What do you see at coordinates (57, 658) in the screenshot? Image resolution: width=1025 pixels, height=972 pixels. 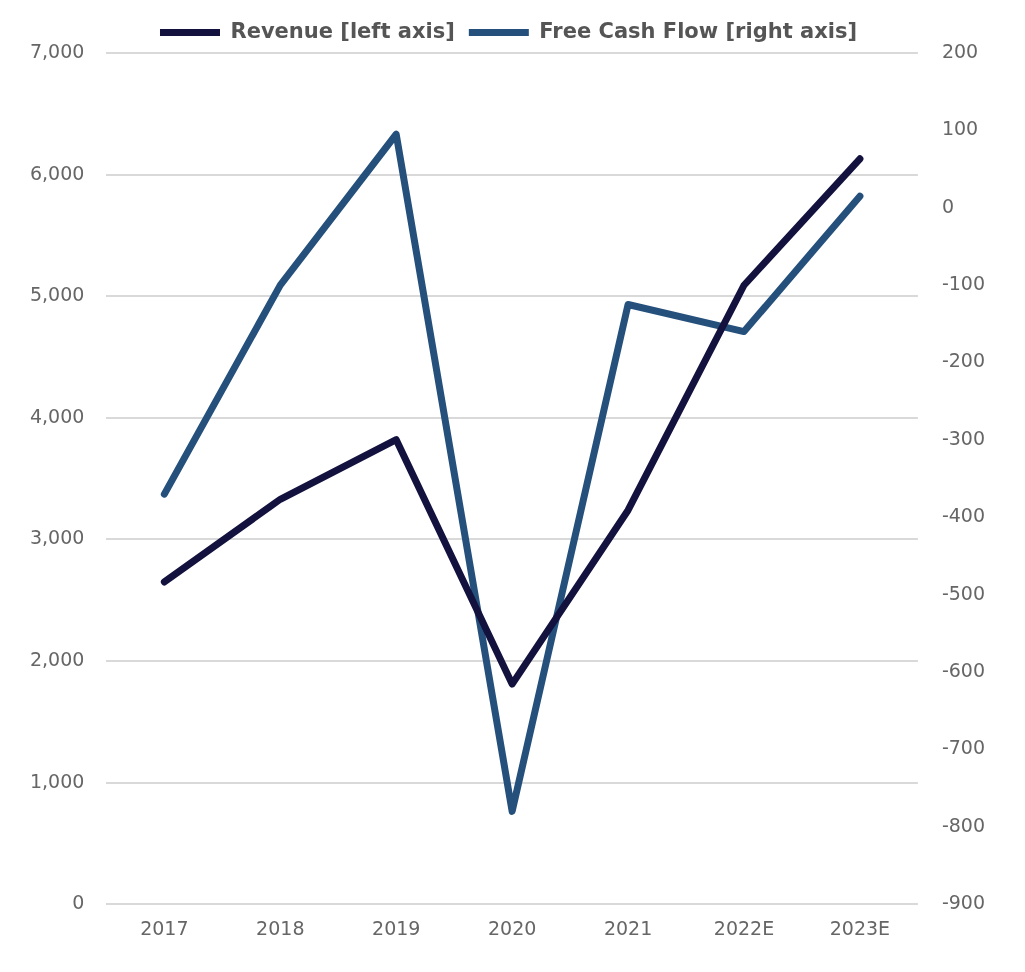 I see `y-tick-label: 2,000` at bounding box center [57, 658].